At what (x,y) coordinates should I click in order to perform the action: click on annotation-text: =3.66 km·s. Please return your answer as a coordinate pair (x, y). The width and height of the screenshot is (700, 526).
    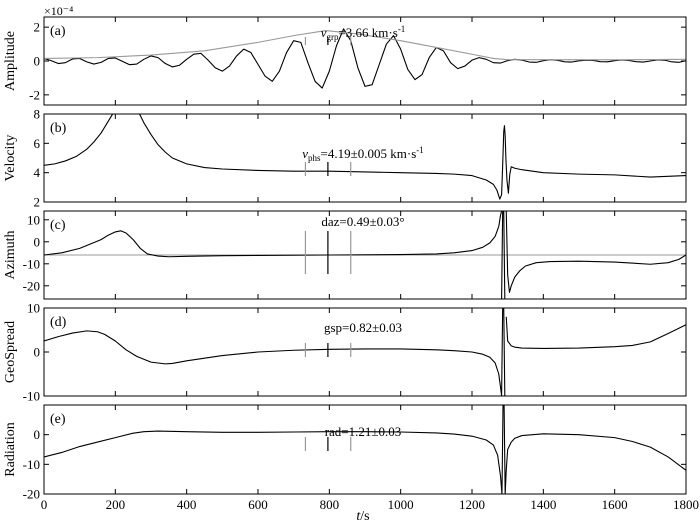
    Looking at the image, I should click on (367, 32).